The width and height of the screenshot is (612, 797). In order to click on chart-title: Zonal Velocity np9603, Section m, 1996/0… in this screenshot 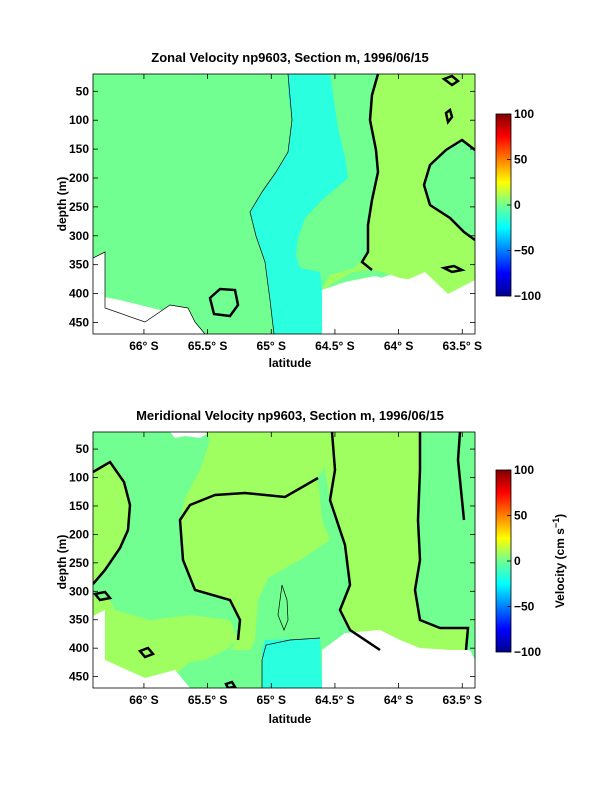, I will do `click(289, 57)`.